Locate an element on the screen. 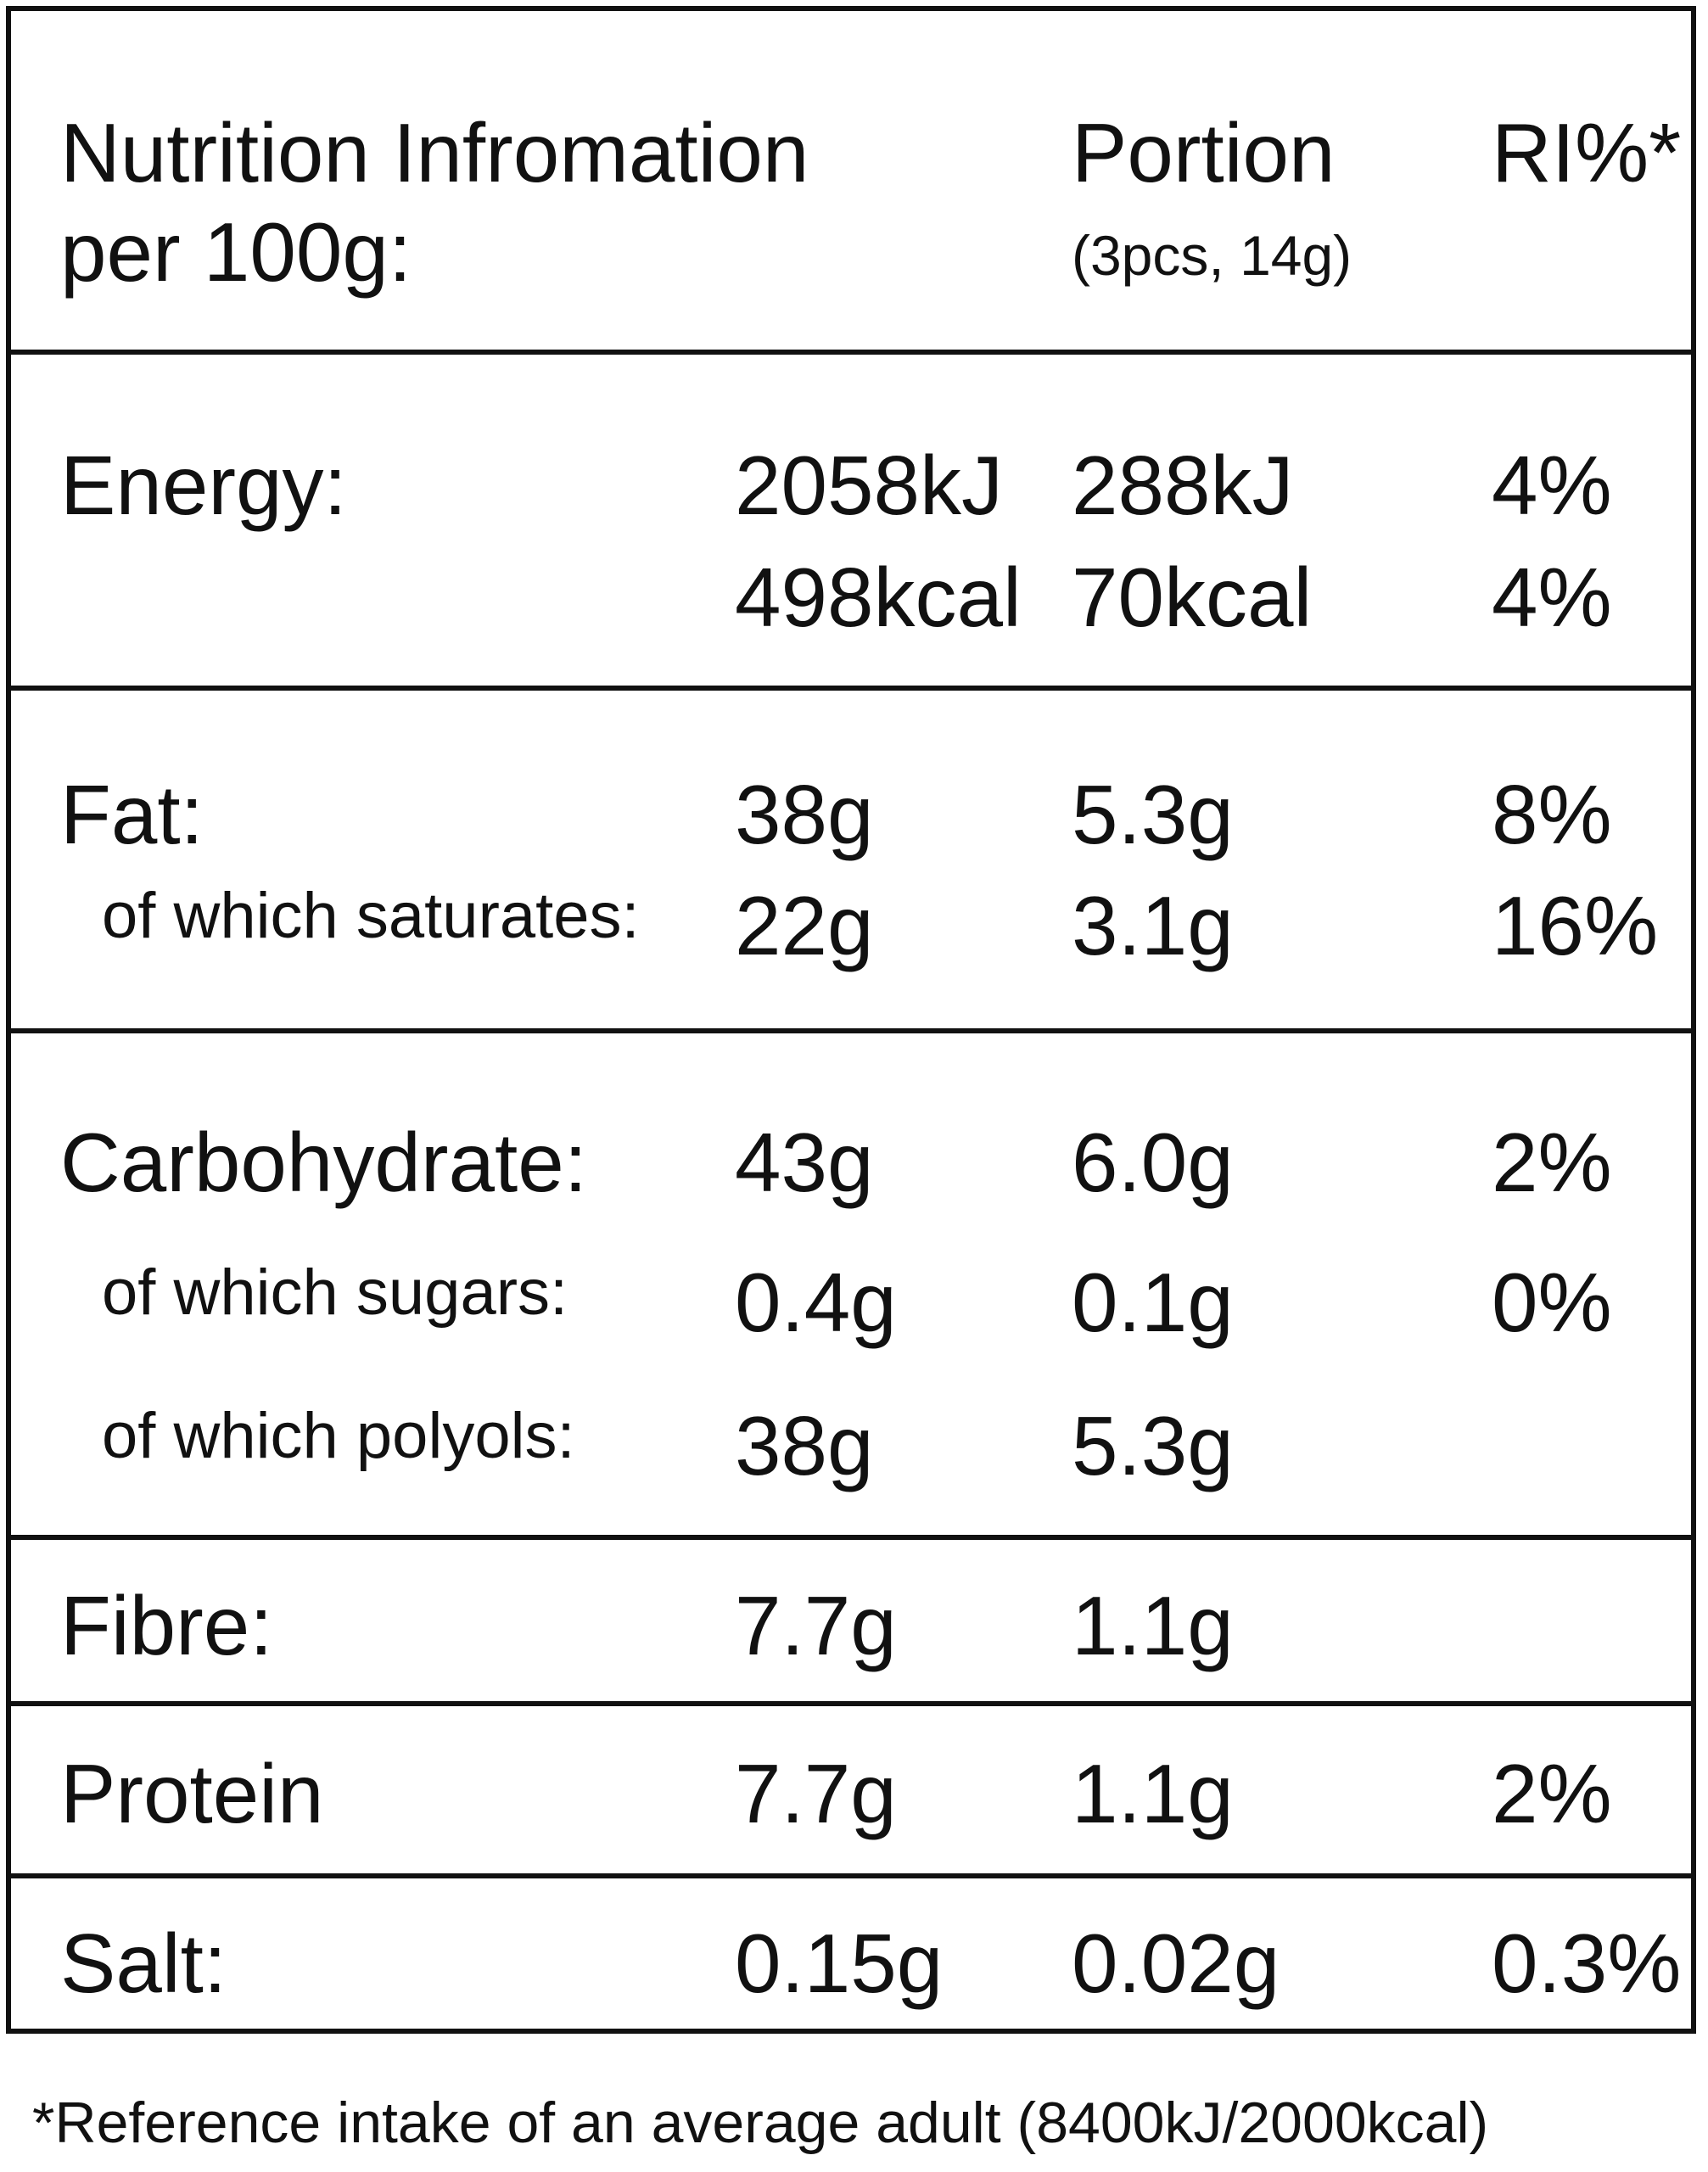 The image size is (1708, 2172). salt-ri: 0.3% is located at coordinates (1587, 1963).